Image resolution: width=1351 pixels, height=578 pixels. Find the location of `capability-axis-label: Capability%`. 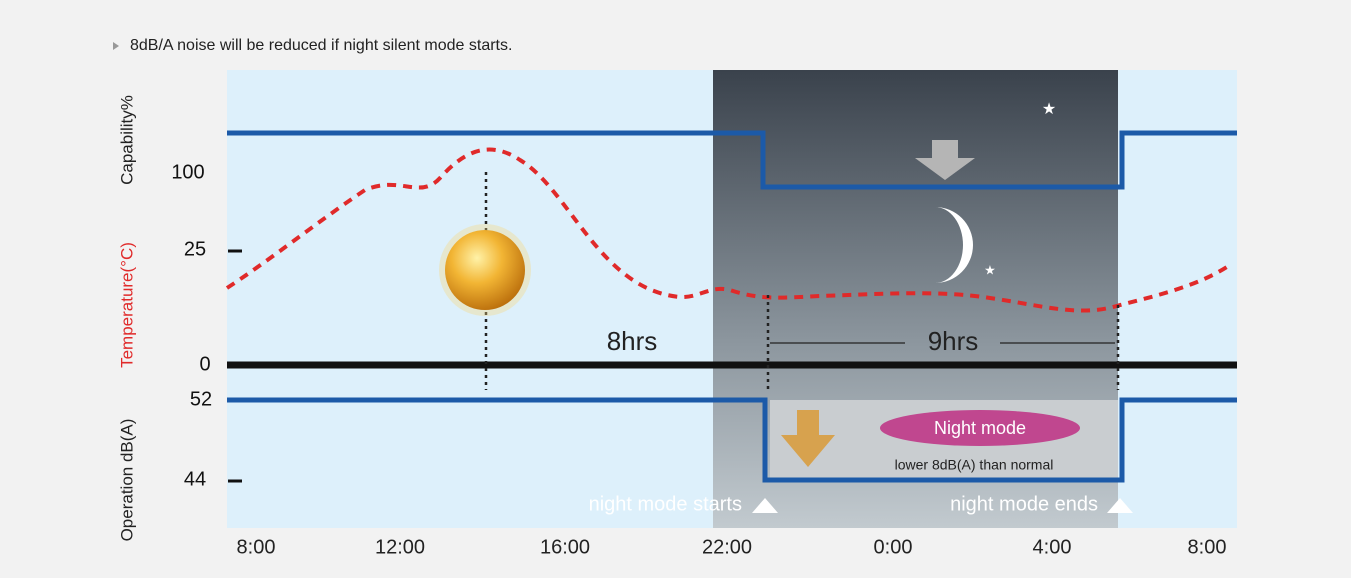

capability-axis-label: Capability% is located at coordinates (126, 140).